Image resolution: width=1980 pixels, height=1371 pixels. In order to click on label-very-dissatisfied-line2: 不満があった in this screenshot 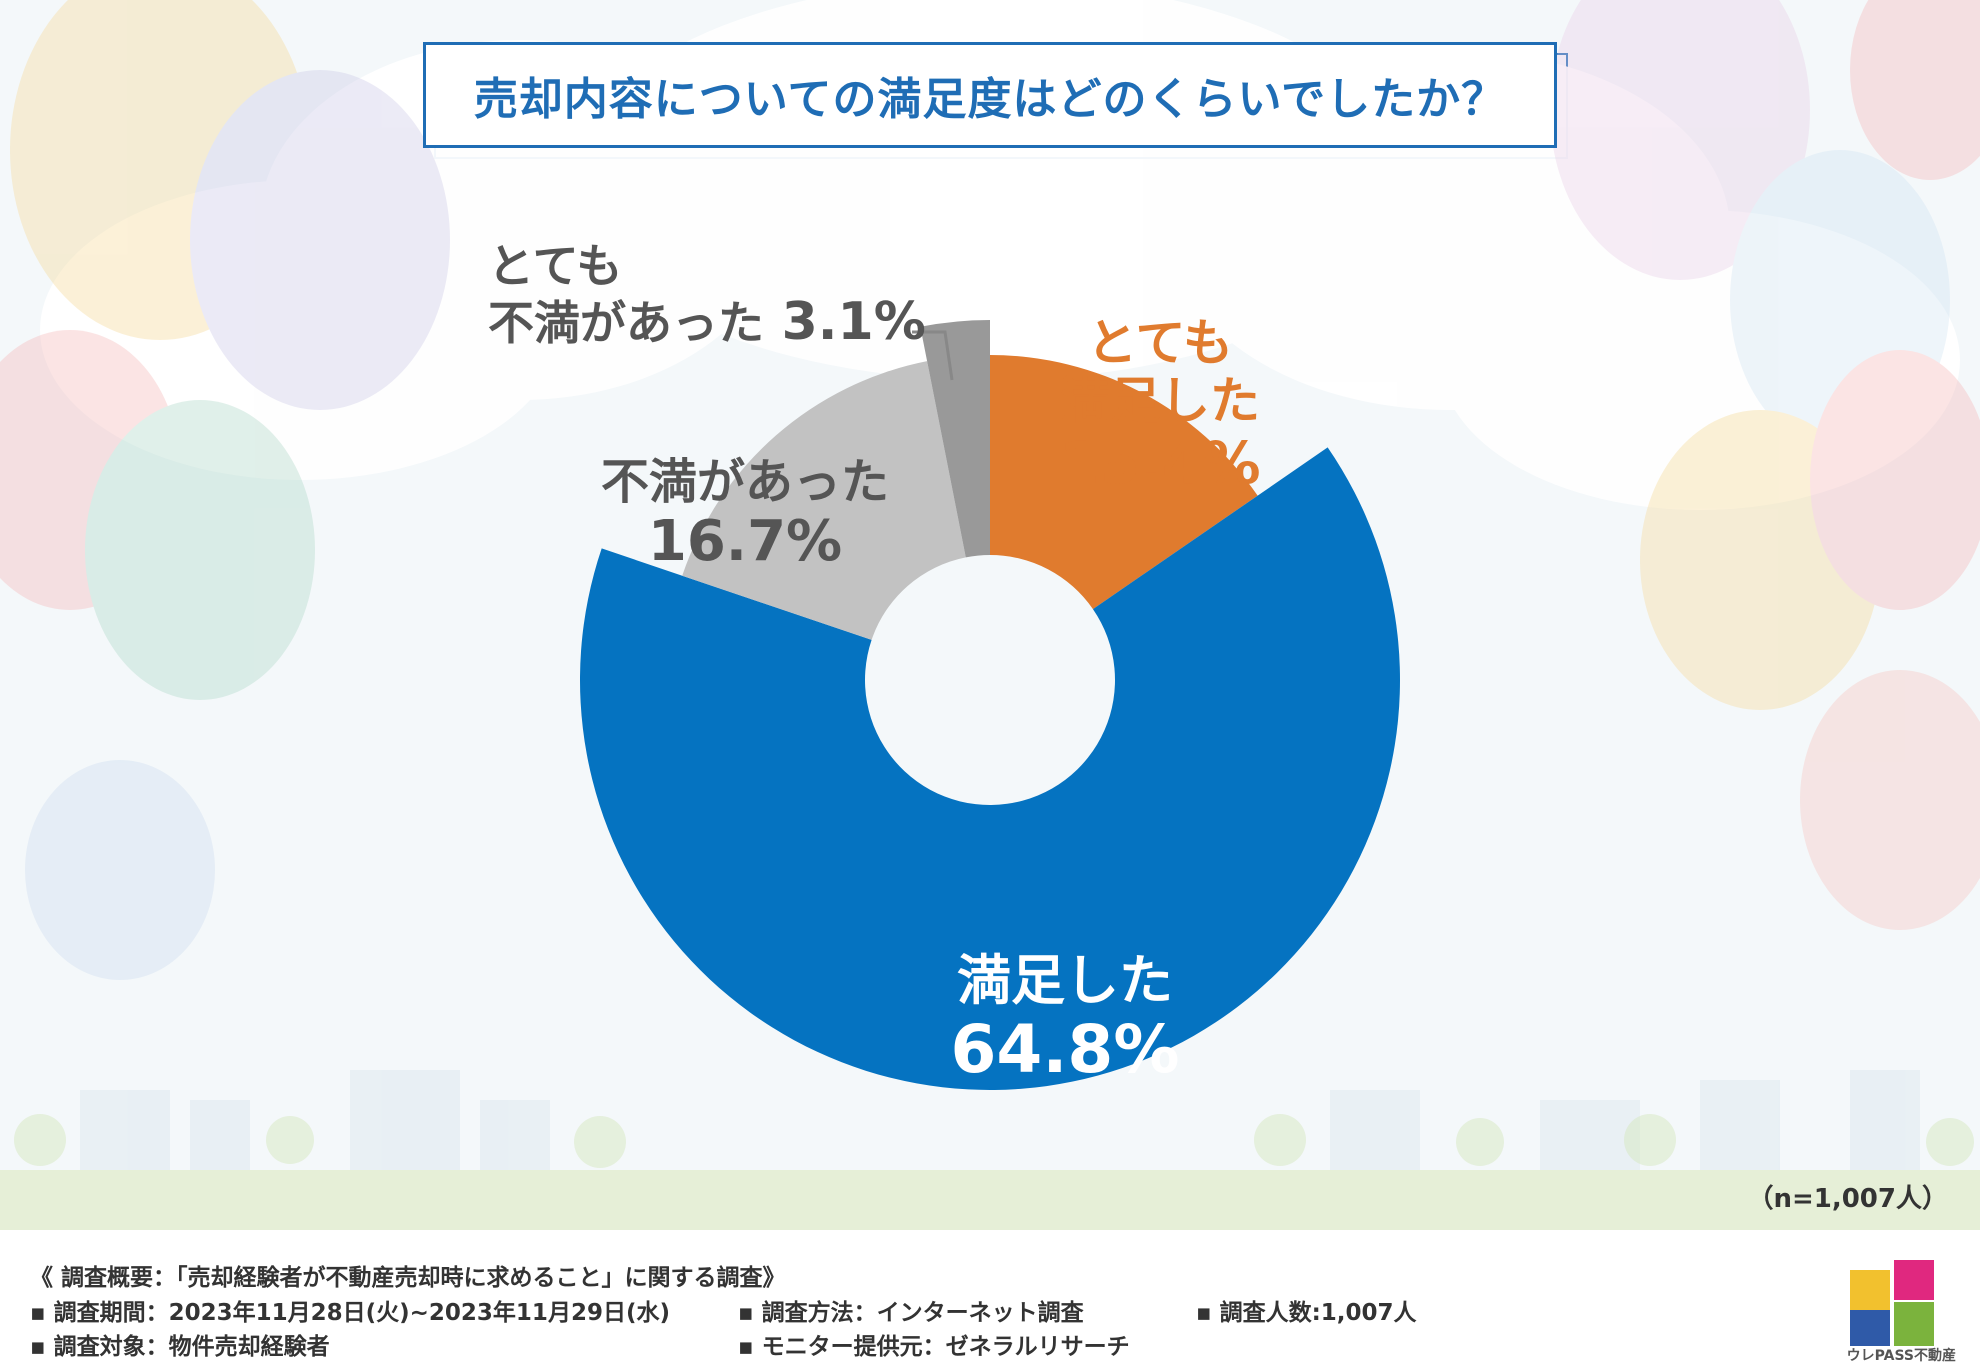, I will do `click(626, 322)`.